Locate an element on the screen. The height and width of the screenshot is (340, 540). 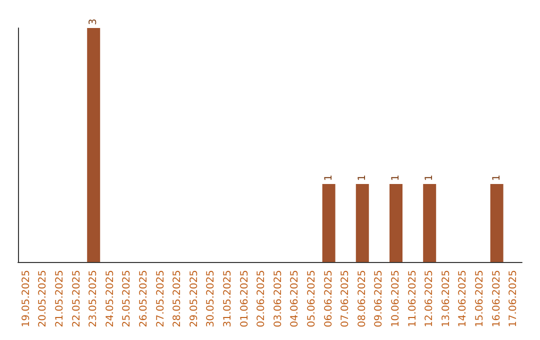
x-tick-label: 03.06.2025 is located at coordinates (278, 299).